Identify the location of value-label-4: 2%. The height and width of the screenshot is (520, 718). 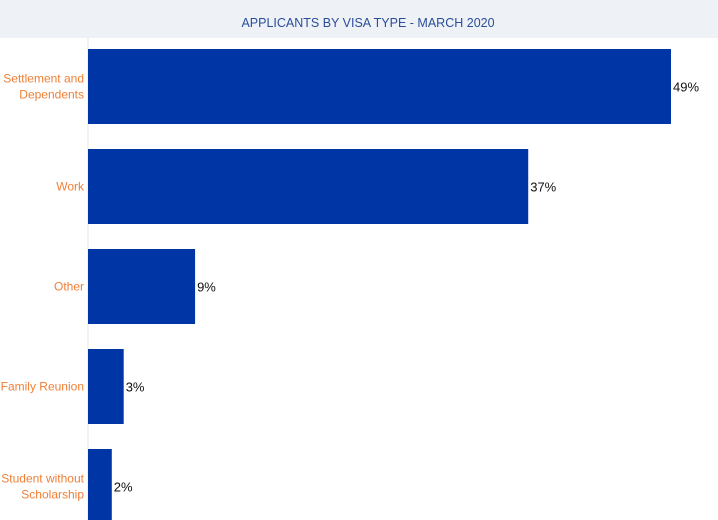
(123, 487).